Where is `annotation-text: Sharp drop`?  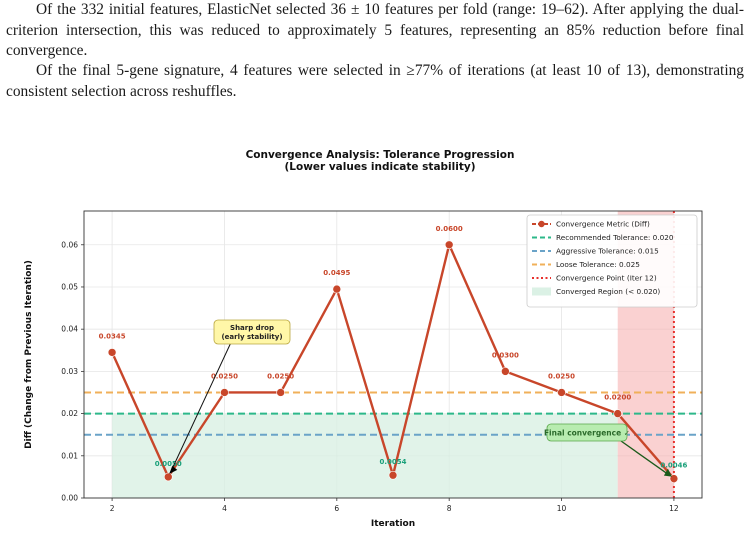 annotation-text: Sharp drop is located at coordinates (252, 328).